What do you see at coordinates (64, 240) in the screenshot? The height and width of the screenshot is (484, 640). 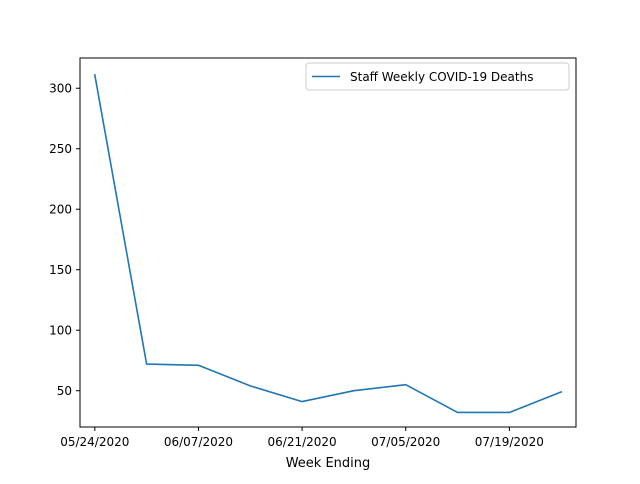 I see `y-axis: 50 100 150 200 250 300` at bounding box center [64, 240].